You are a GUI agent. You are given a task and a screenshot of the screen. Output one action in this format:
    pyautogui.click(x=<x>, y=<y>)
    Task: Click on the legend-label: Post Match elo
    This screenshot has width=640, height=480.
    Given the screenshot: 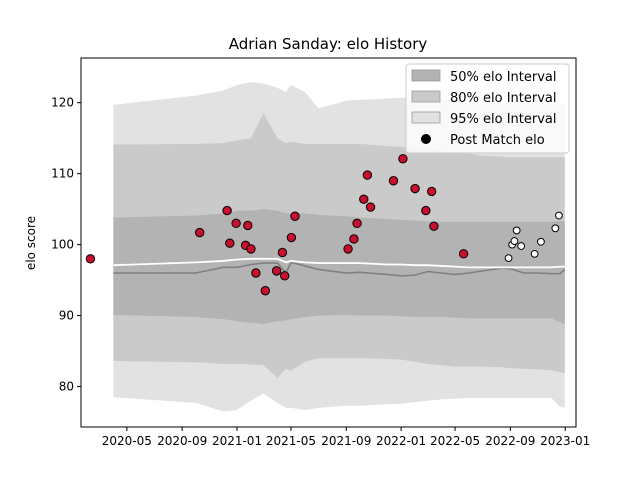 What is the action you would take?
    pyautogui.click(x=497, y=140)
    